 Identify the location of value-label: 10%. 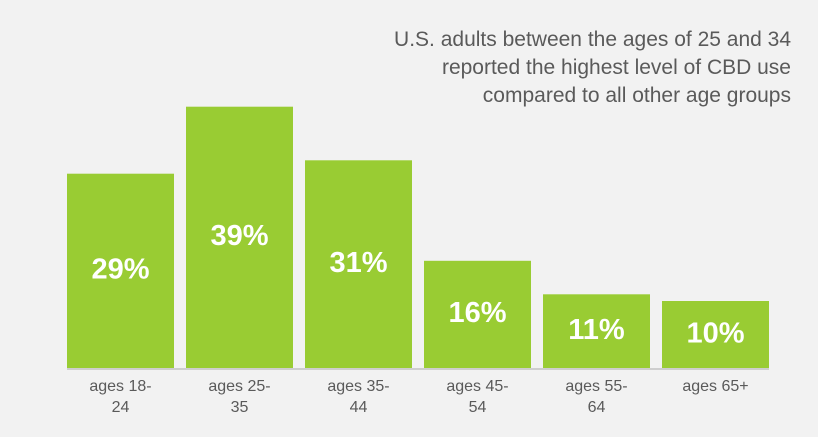
(715, 334).